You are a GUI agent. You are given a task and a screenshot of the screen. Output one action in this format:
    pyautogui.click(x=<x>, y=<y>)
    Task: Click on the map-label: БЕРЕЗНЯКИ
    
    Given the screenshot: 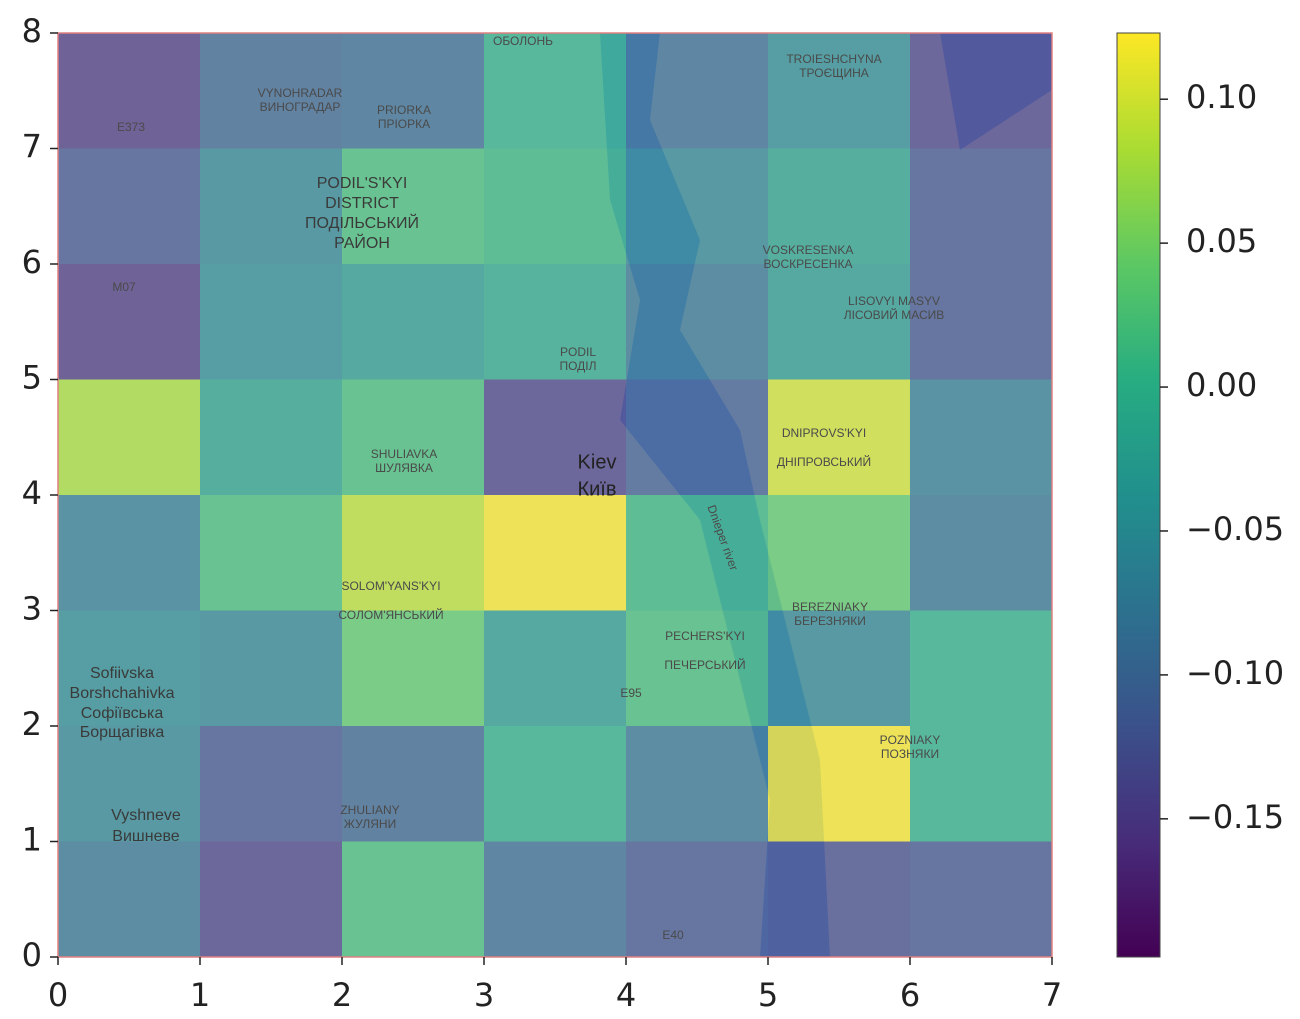 What is the action you would take?
    pyautogui.click(x=830, y=621)
    